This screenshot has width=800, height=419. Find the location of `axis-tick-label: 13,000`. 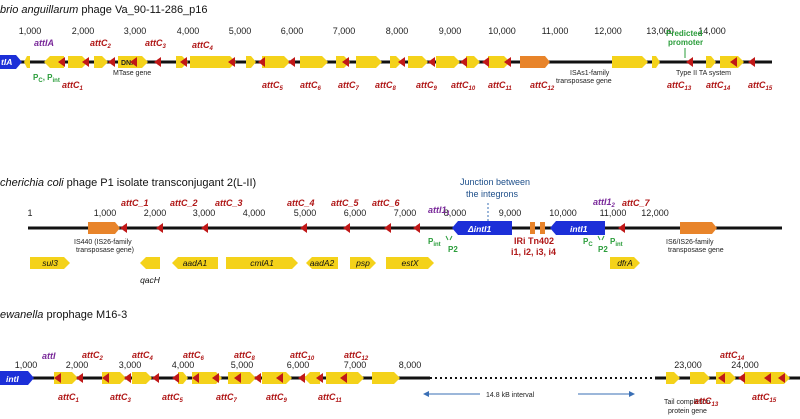

axis-tick-label: 13,000 is located at coordinates (660, 31).